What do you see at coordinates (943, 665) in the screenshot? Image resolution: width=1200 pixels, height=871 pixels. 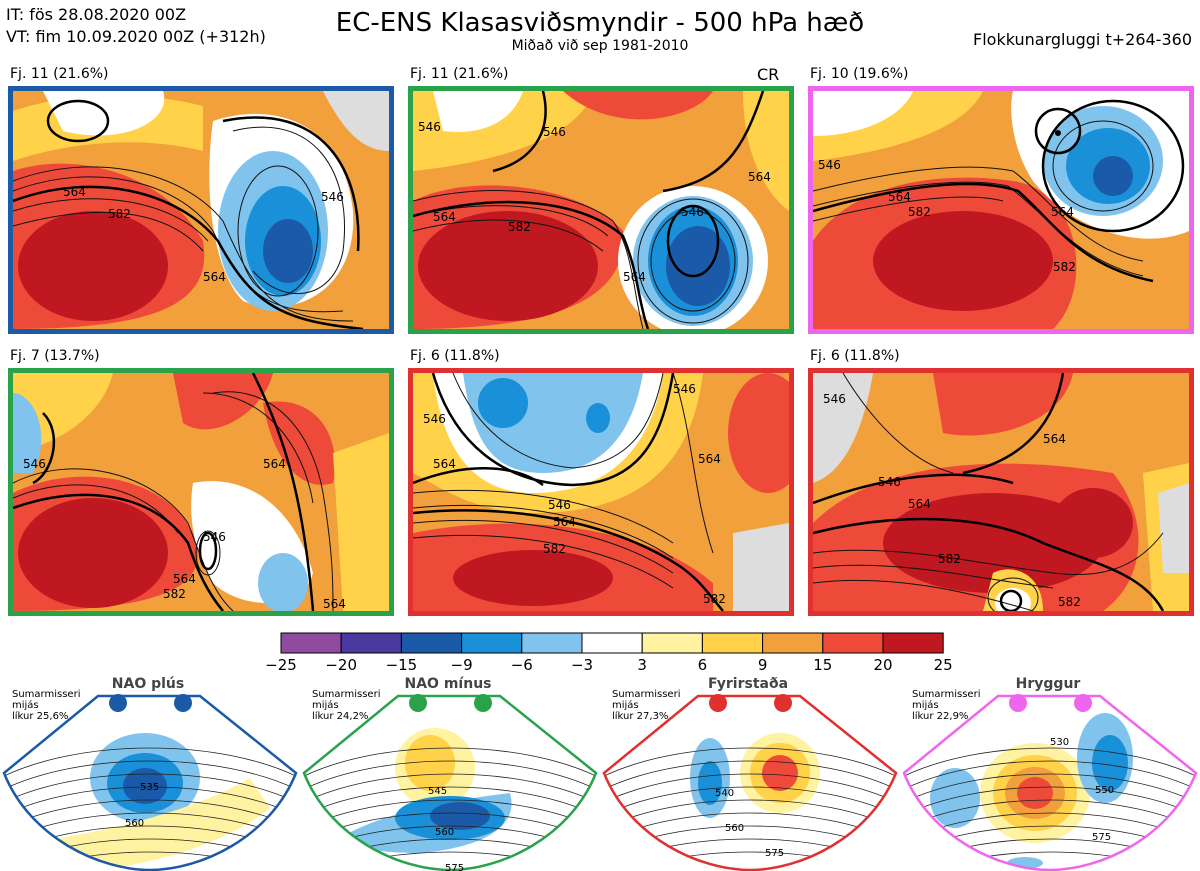 I see `colorbar-tick-label: 25` at bounding box center [943, 665].